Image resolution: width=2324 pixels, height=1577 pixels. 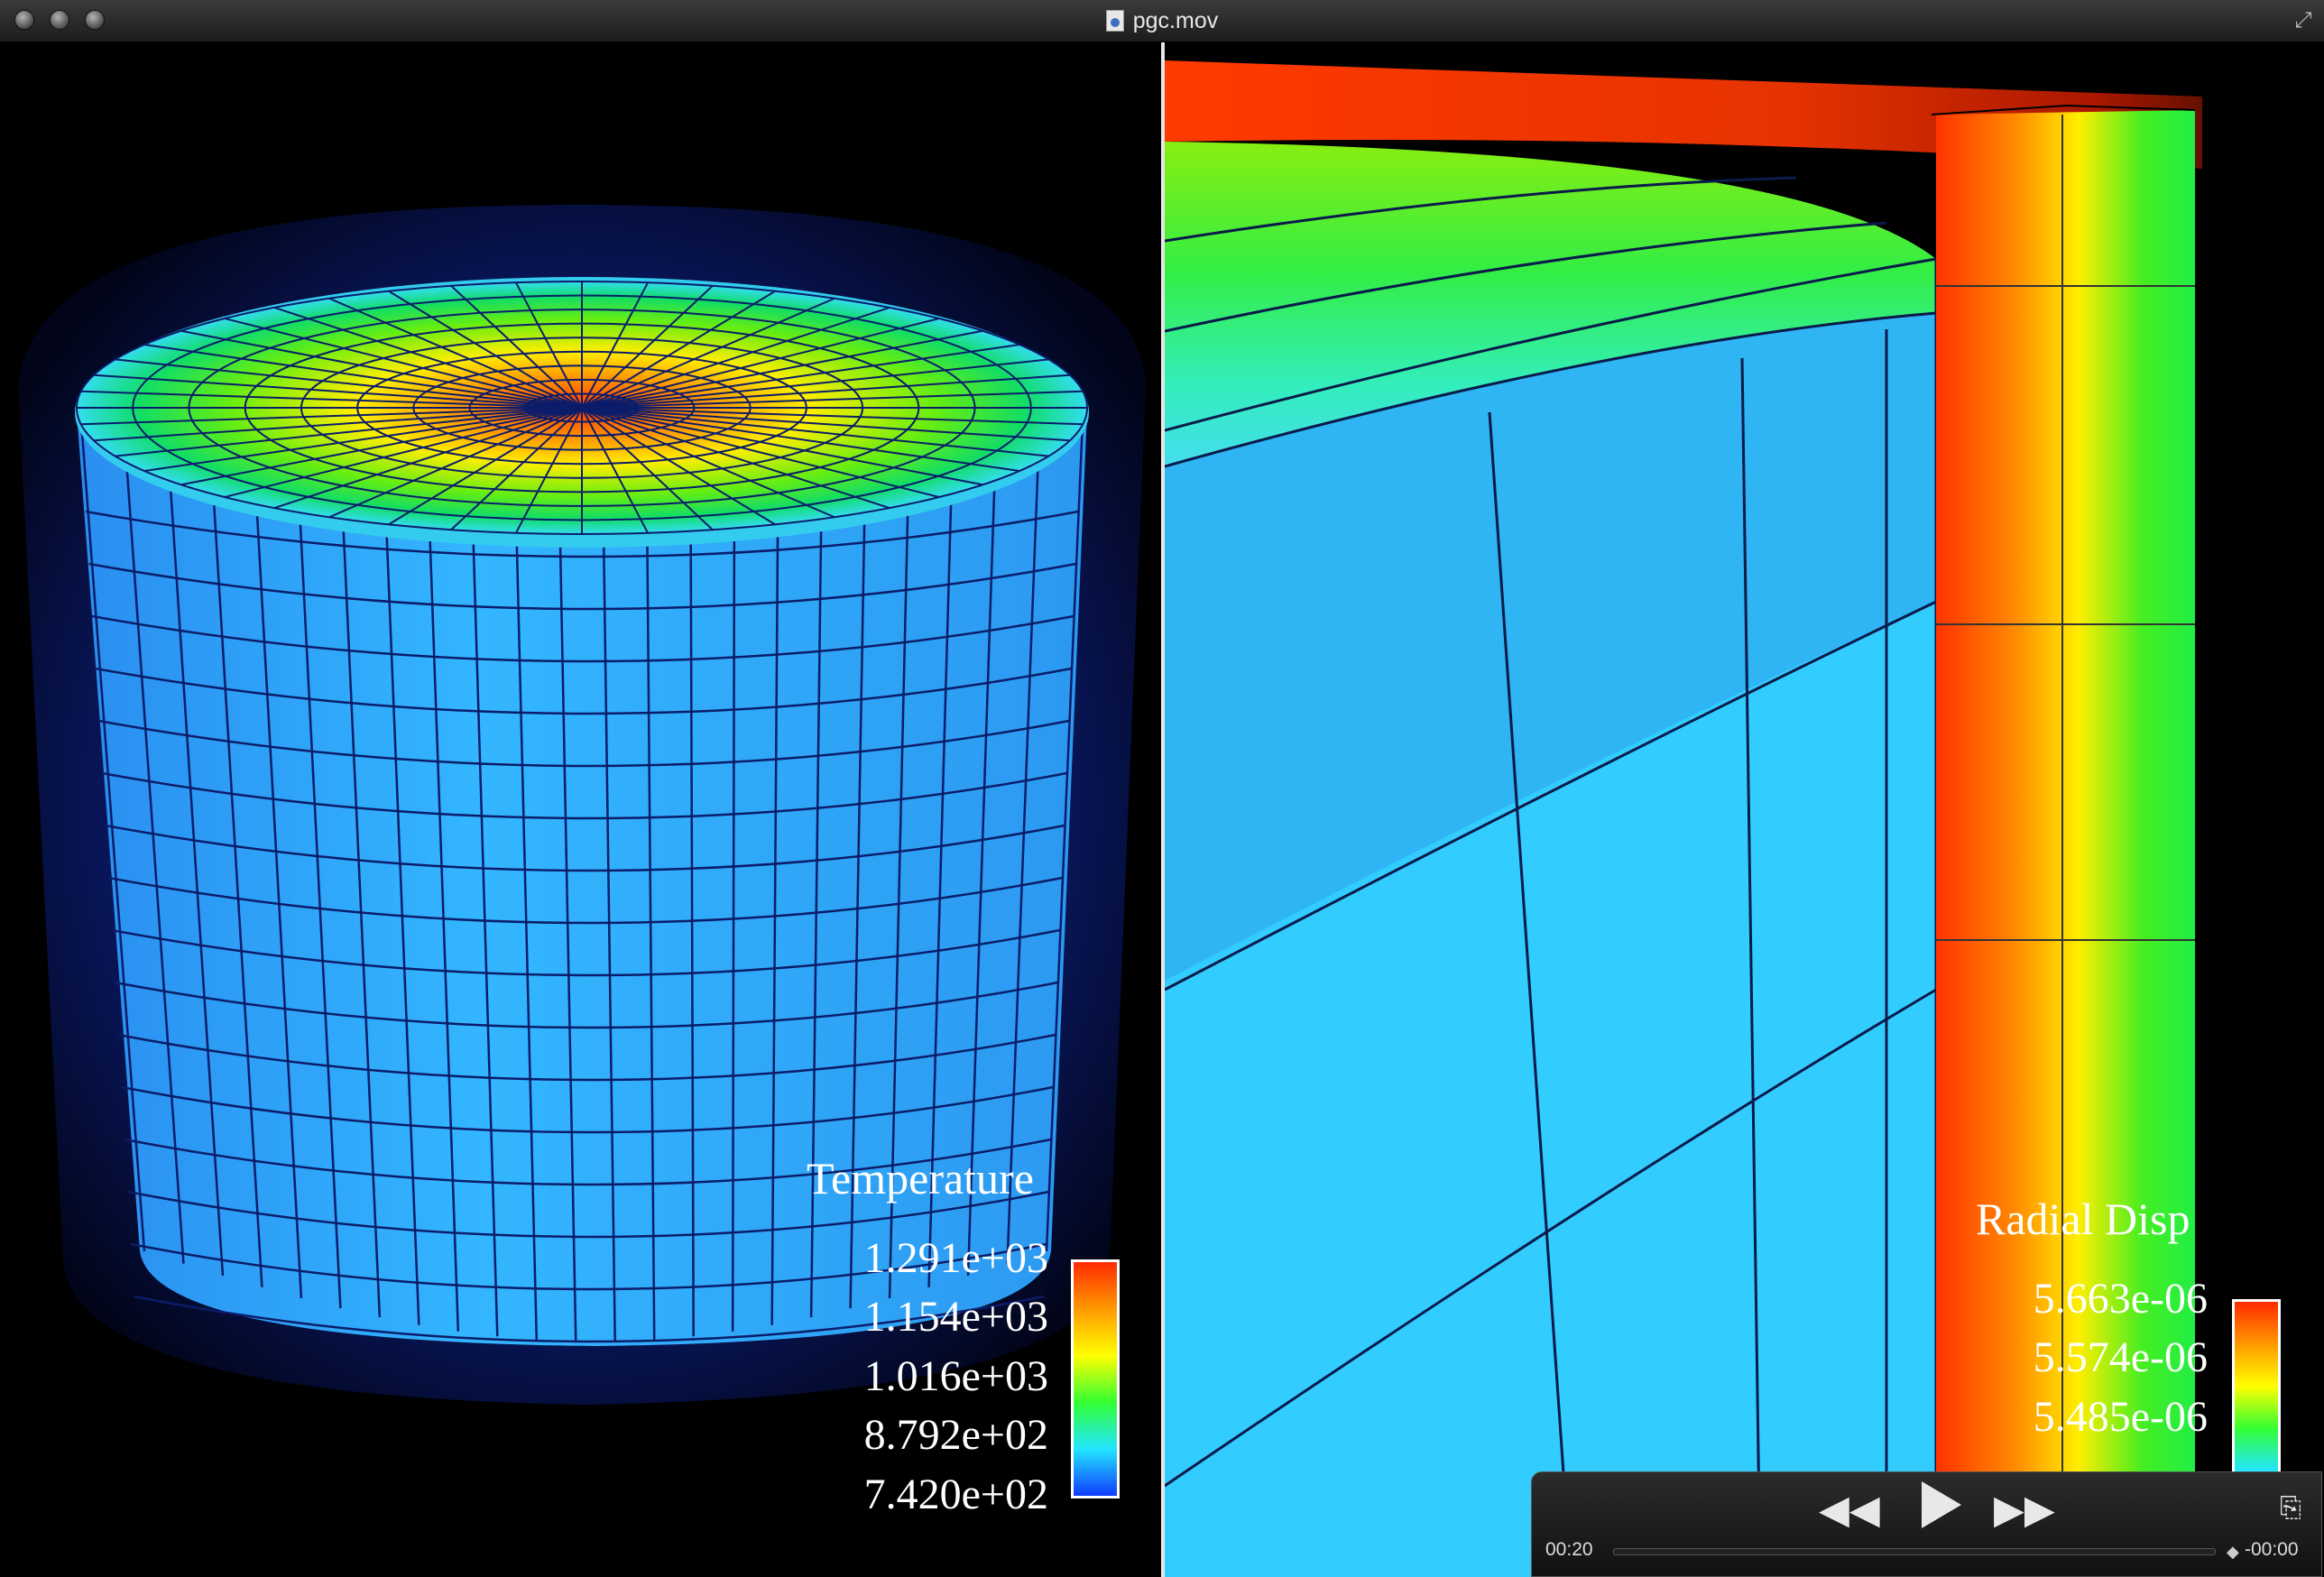 I want to click on temperature-legend-value: 1.154e+03, so click(x=955, y=1317).